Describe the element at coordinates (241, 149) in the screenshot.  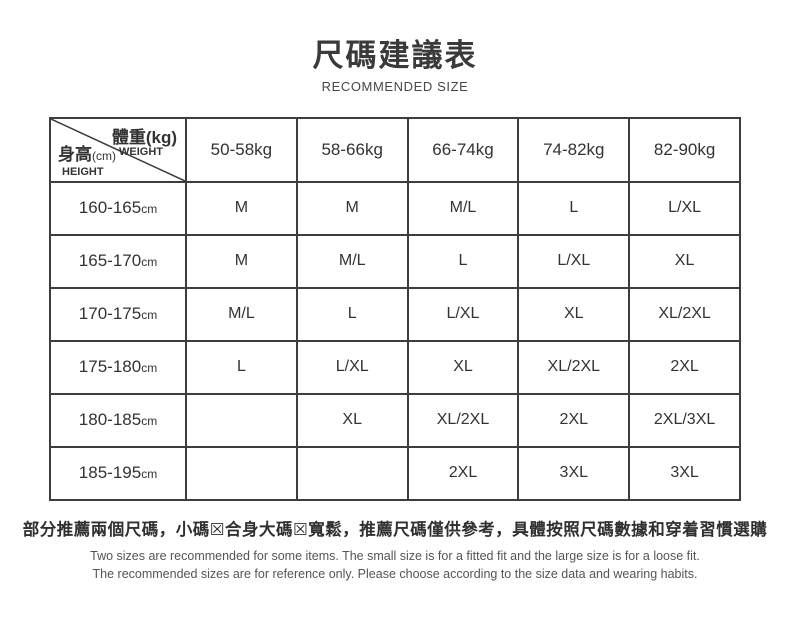
I see `weight-column-header: 50-58kg` at that location.